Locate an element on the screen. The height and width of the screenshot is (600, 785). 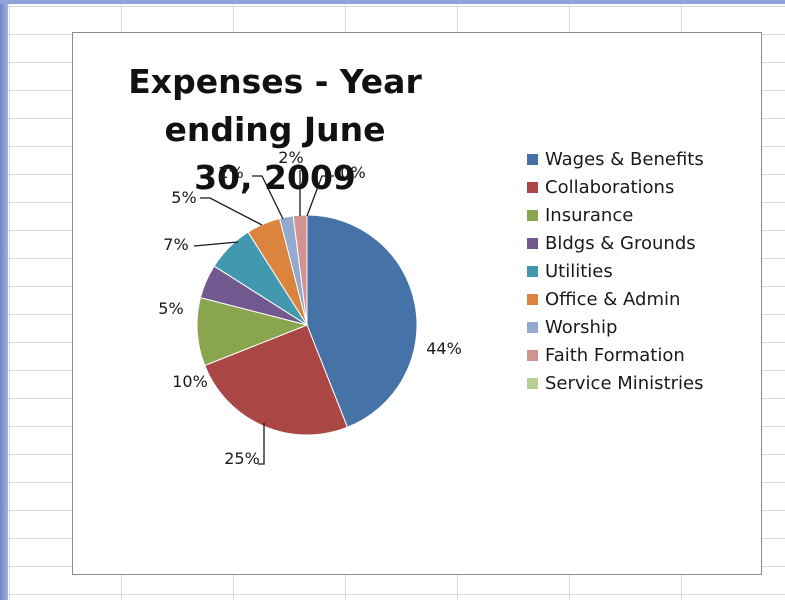
leader-line-utilities is located at coordinates (216, 244).